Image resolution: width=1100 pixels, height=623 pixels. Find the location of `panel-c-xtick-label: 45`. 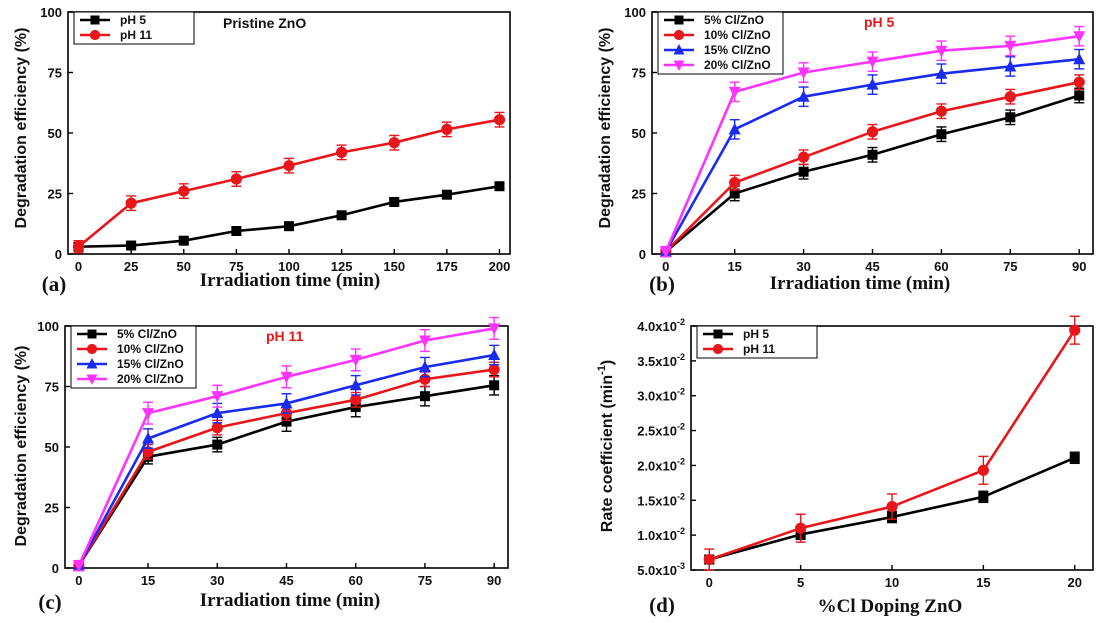

panel-c-xtick-label: 45 is located at coordinates (286, 580).